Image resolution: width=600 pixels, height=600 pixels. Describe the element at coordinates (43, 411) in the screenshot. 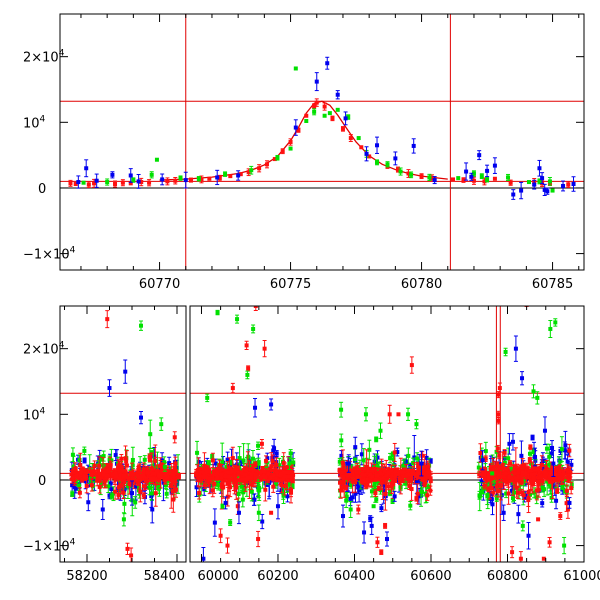

I see `bottom-ytick-exponent-2: 4` at that location.